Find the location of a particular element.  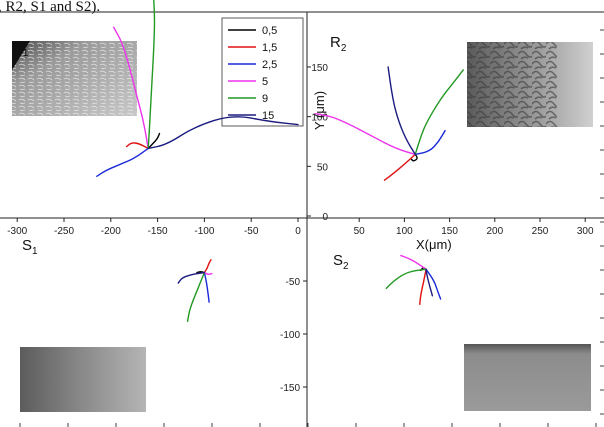

panel-label-r1: R1 is located at coordinates (20, 49).